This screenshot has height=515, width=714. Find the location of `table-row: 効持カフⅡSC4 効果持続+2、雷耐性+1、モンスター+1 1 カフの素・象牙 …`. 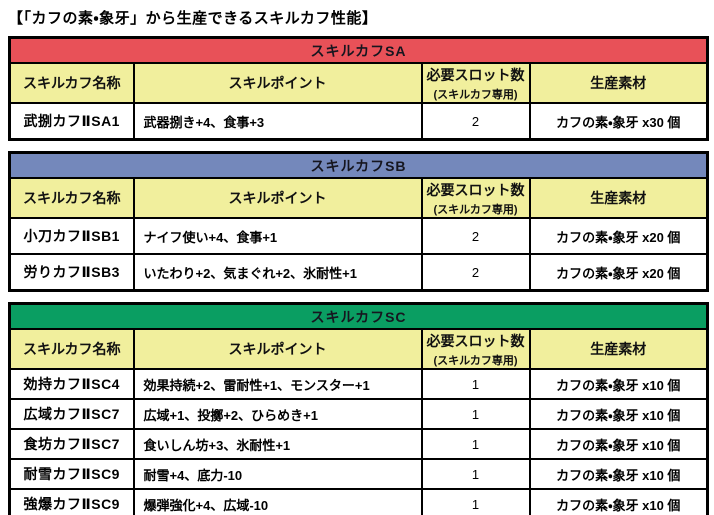

table-row: 効持カフⅡSC4 効果持続+2、雷耐性+1、モンスター+1 1 カフの素・象牙 … is located at coordinates (358, 384).